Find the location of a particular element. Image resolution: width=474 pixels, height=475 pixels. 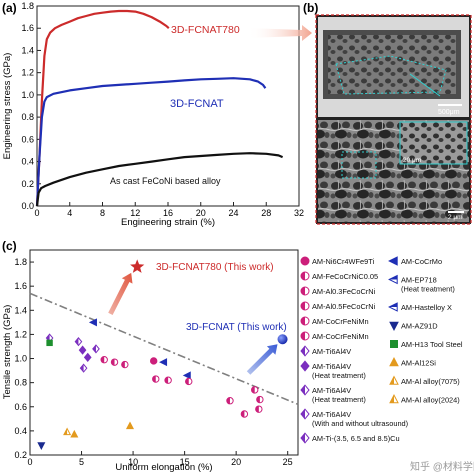

watermark: 知乎 @材料学网 is located at coordinates (442, 466).